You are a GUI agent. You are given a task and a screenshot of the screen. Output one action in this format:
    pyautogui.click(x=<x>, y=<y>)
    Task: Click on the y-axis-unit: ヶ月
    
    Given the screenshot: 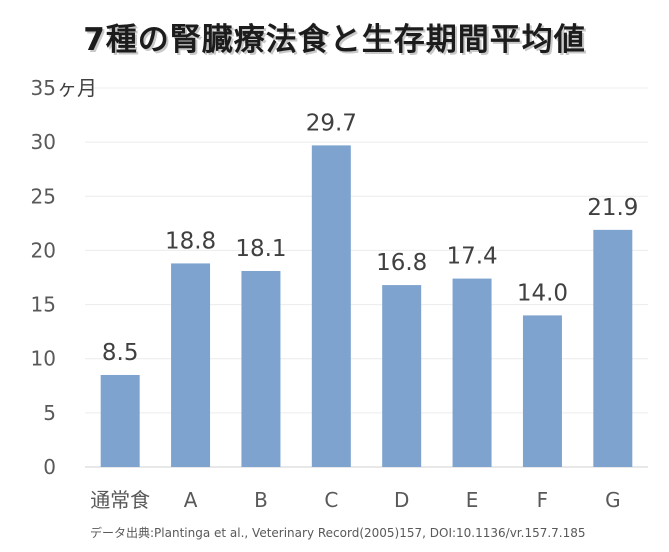 What is the action you would take?
    pyautogui.click(x=77, y=88)
    